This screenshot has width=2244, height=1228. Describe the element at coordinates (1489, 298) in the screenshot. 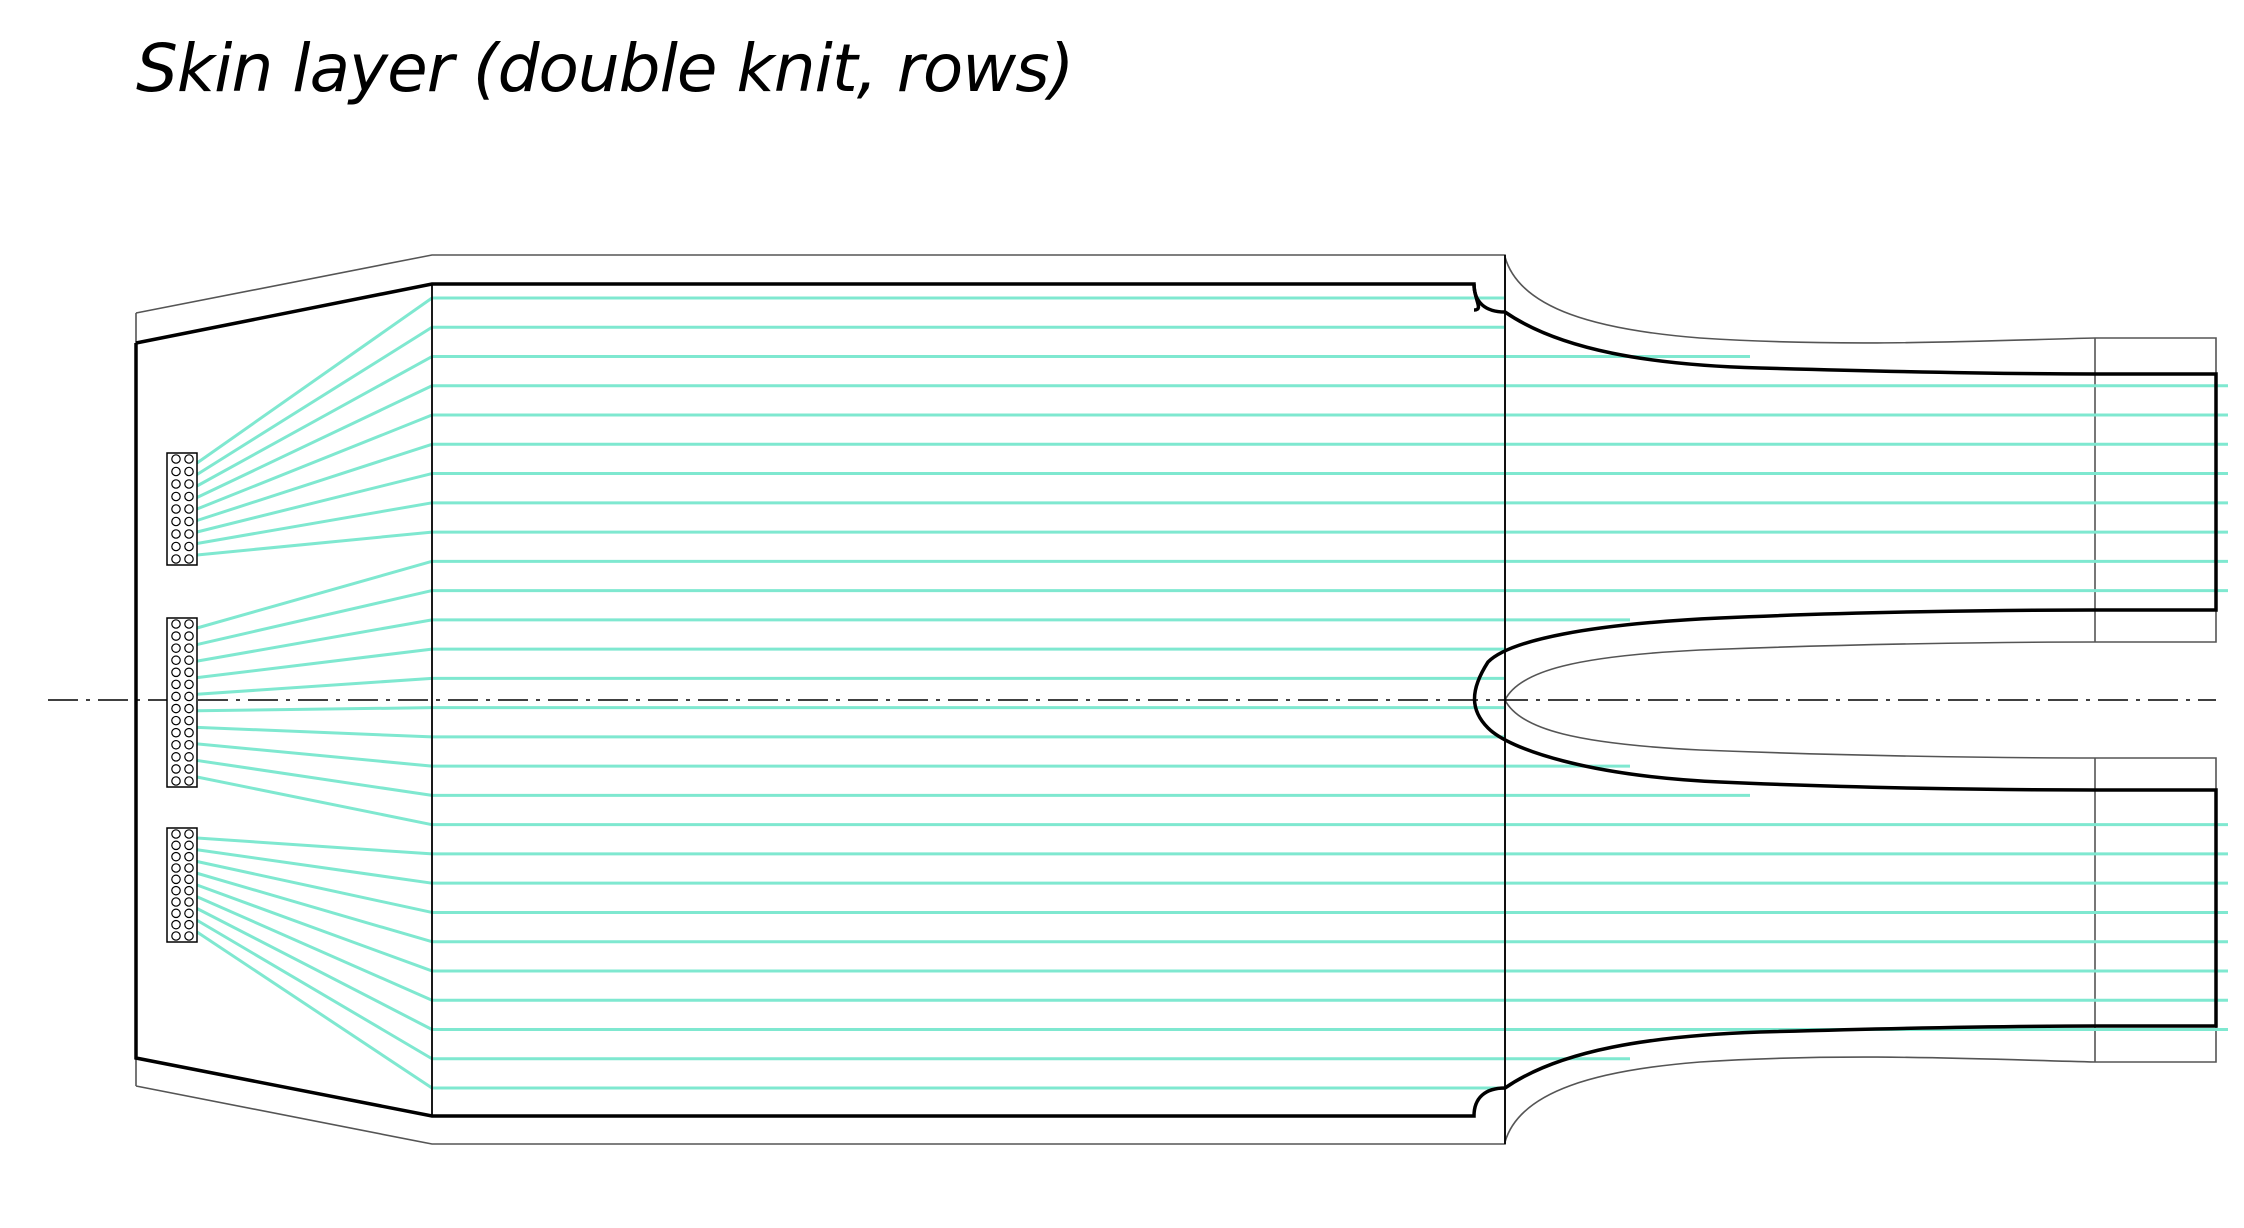

I see `inner-outline-body-top` at that location.